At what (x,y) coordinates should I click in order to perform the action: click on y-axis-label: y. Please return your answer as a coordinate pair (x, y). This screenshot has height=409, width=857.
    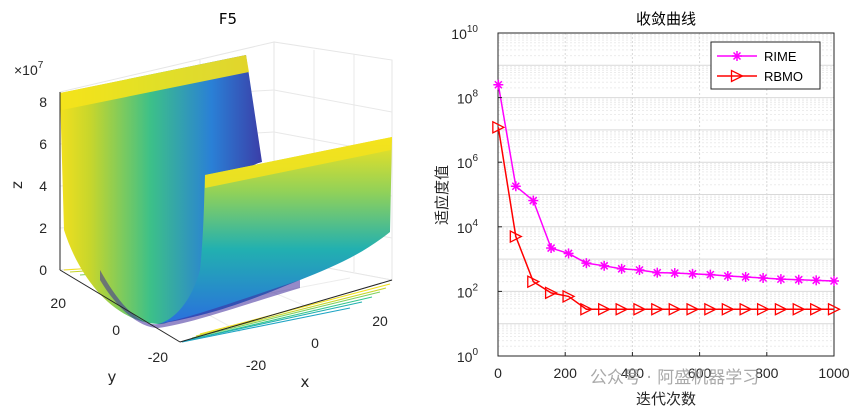
    Looking at the image, I should click on (112, 377).